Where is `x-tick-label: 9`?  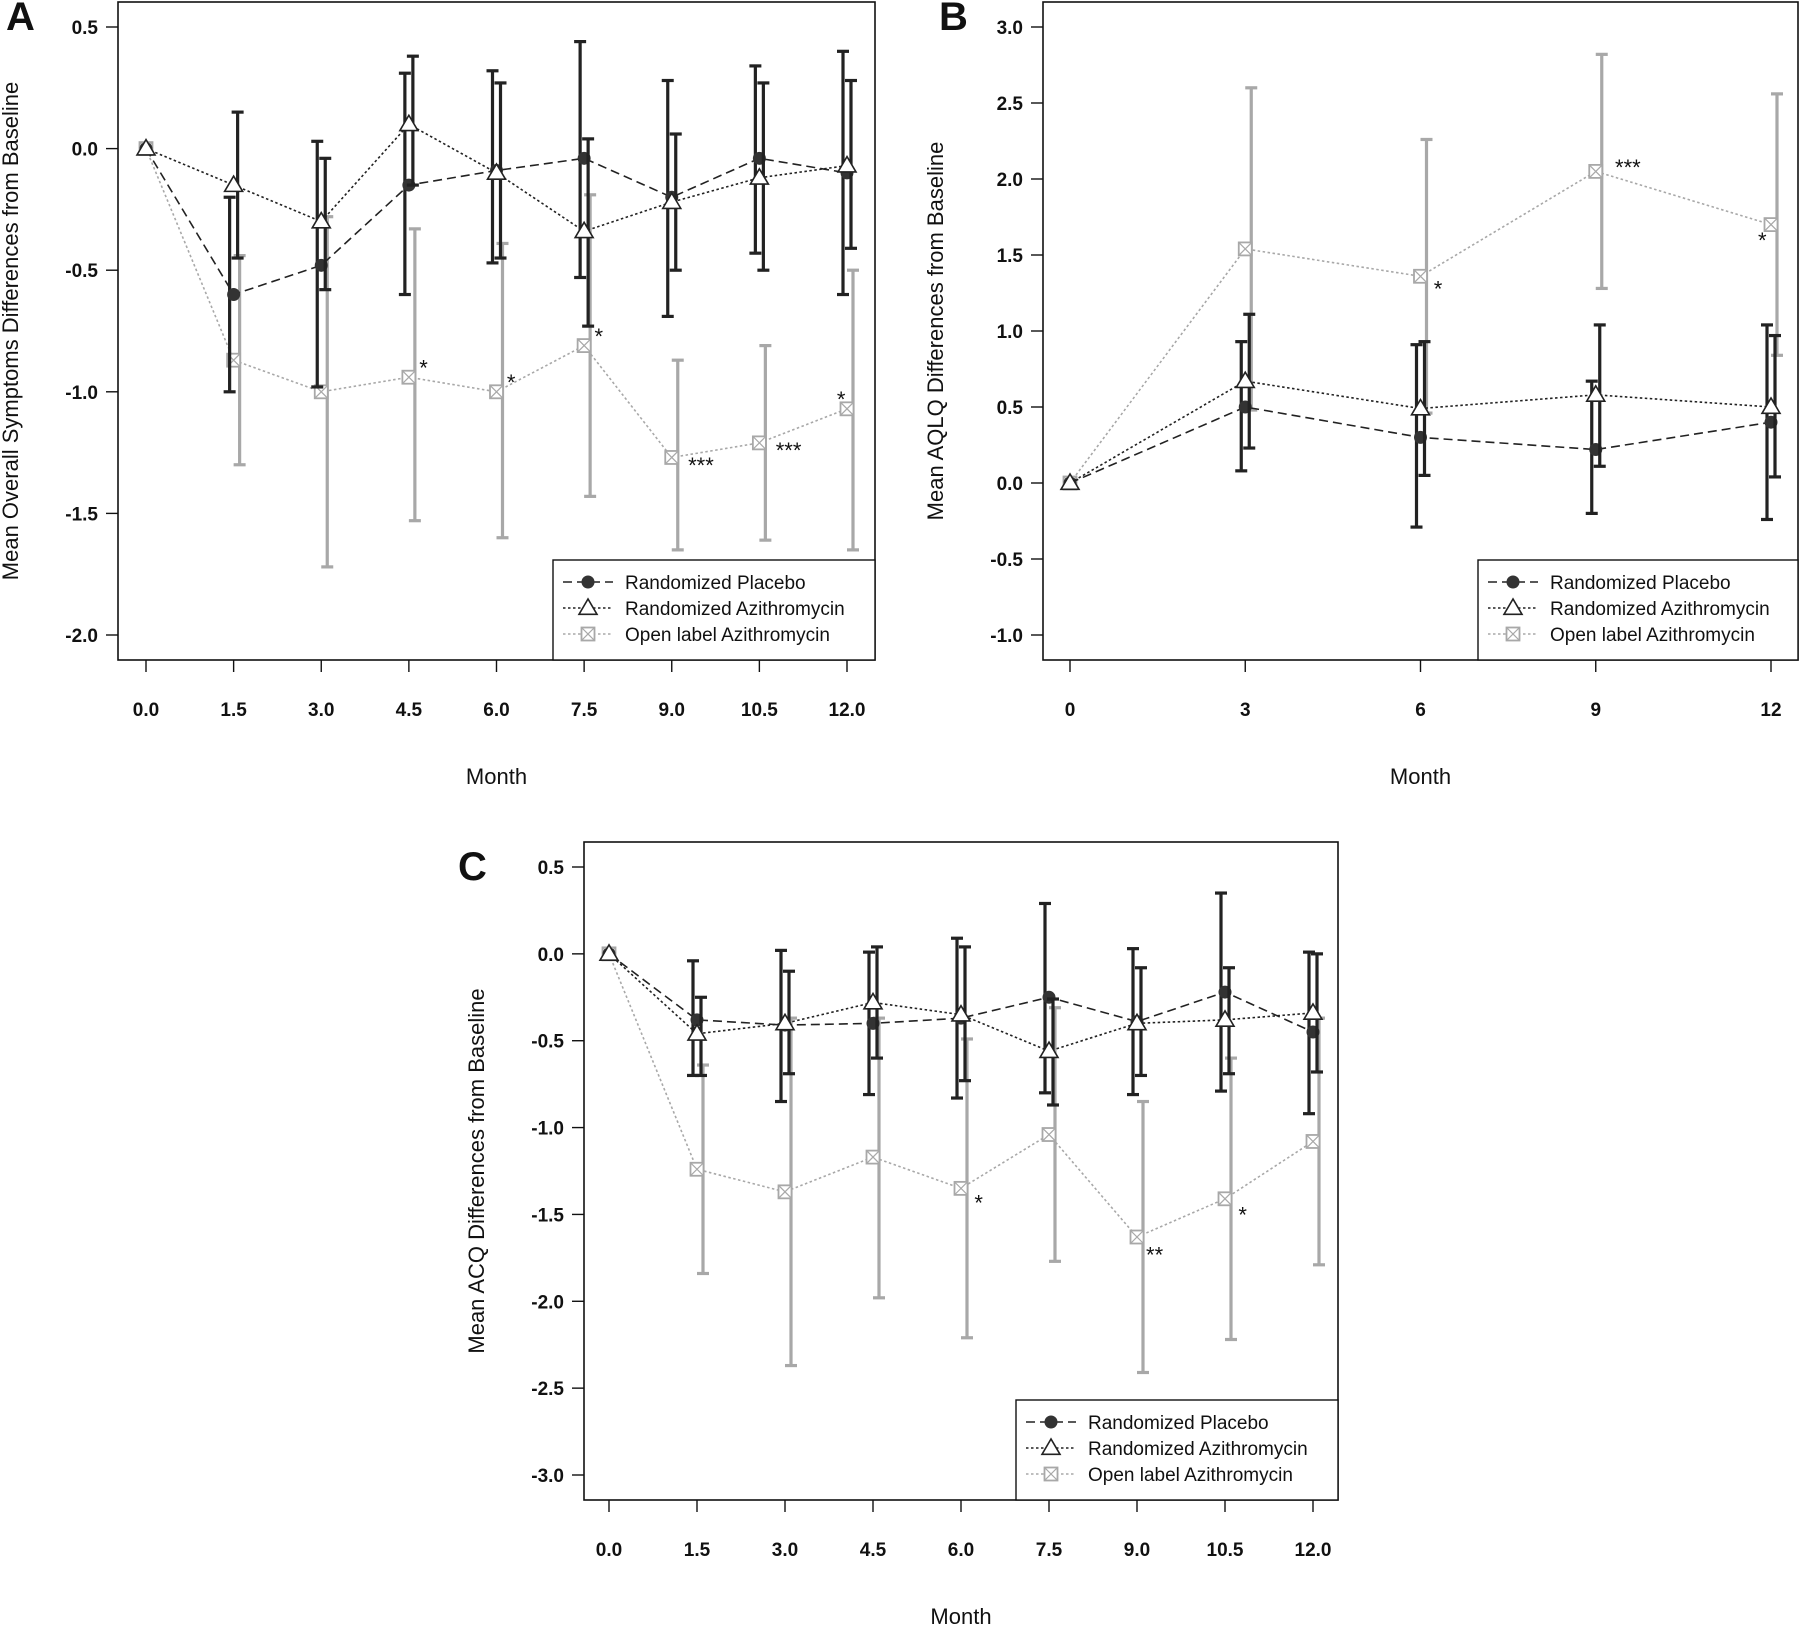 x-tick-label: 9 is located at coordinates (1595, 710).